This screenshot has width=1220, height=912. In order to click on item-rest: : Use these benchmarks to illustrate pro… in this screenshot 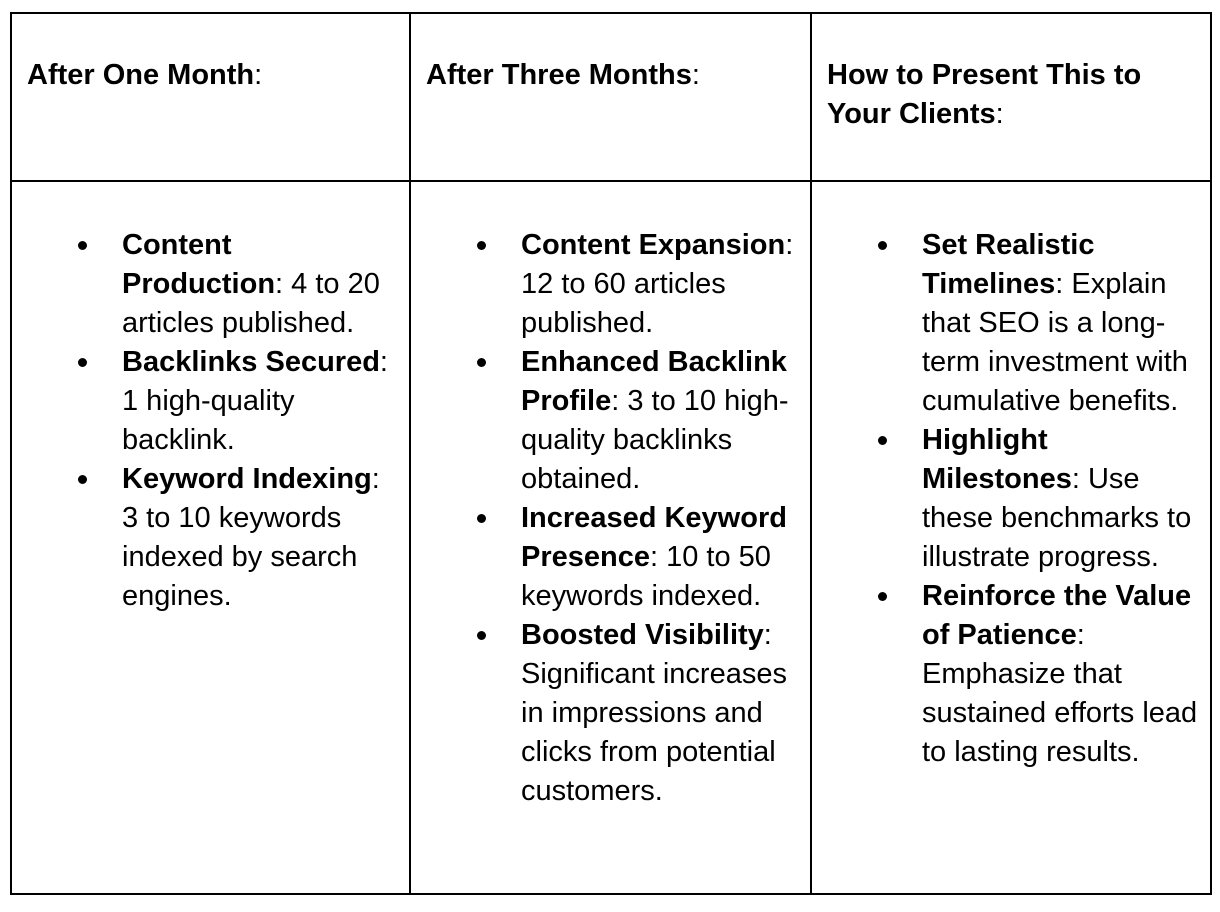, I will do `click(1057, 518)`.